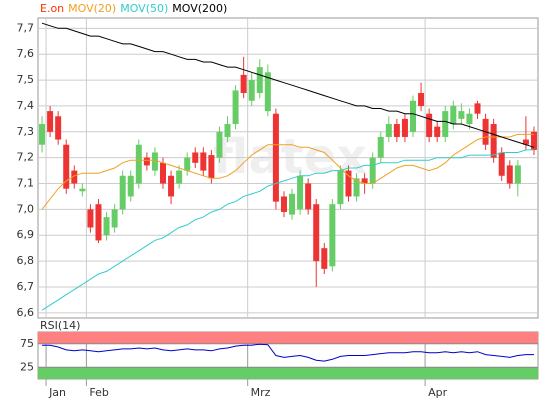 The image size is (540, 400). Describe the element at coordinates (261, 392) in the screenshot. I see `x-tick-label: Mrz` at that location.